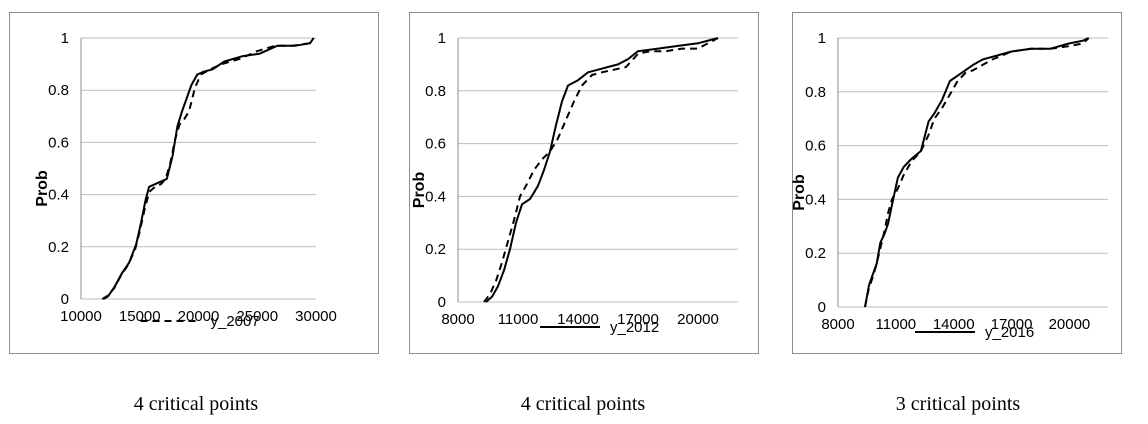  What do you see at coordinates (81, 316) in the screenshot?
I see `x-tick-label: 10000` at bounding box center [81, 316].